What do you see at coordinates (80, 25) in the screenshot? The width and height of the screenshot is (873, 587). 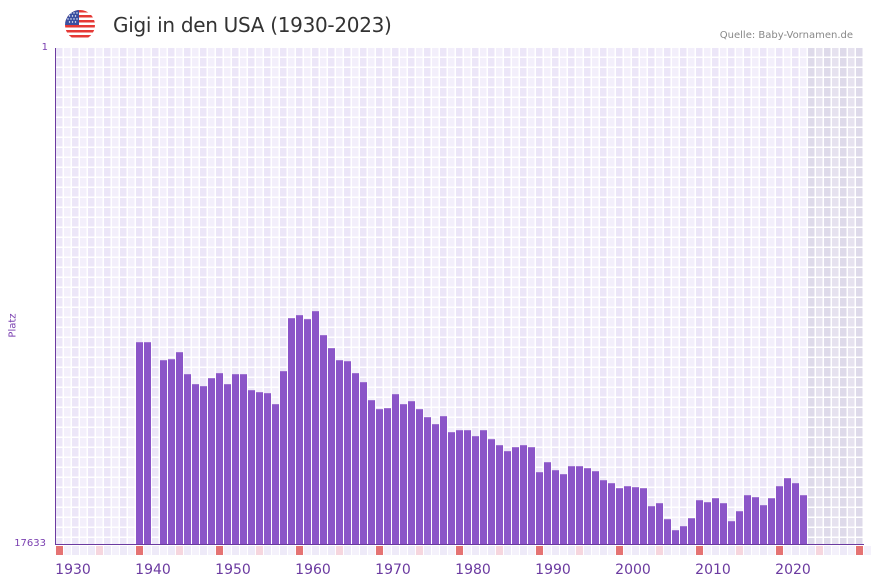 I see `usa-flag-icon` at bounding box center [80, 25].